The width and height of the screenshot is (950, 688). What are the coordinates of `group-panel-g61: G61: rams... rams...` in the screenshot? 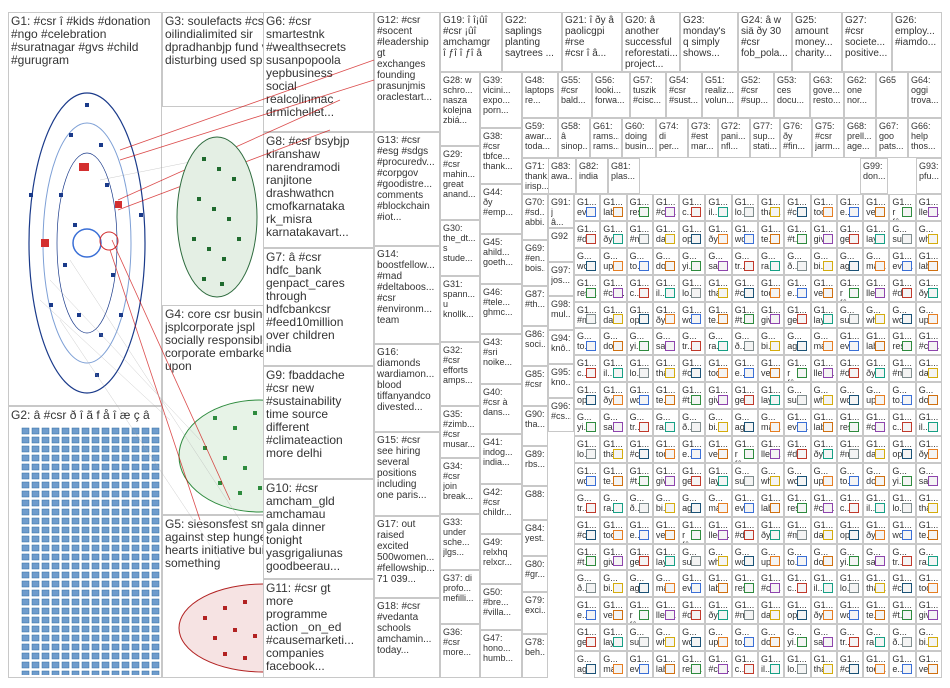 It's located at (606, 138).